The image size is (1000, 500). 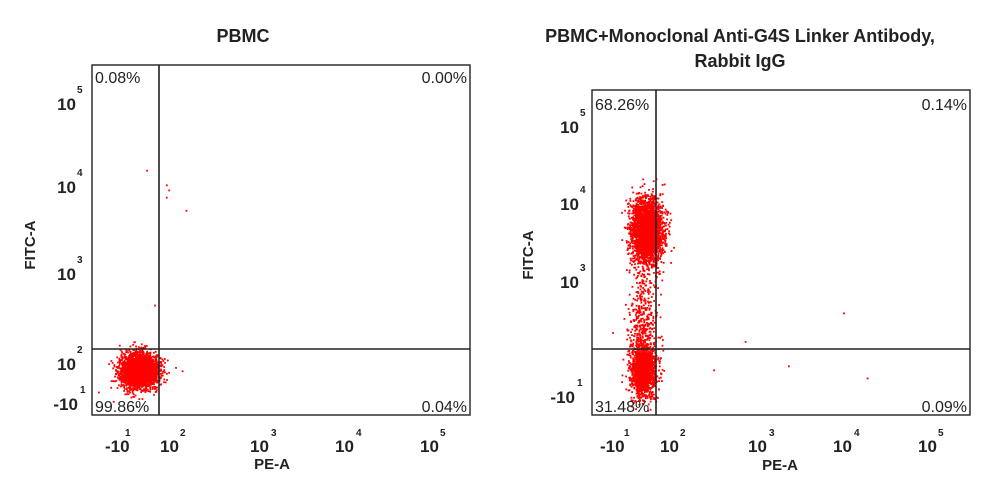 I want to click on scatter-points, so click(x=143, y=288).